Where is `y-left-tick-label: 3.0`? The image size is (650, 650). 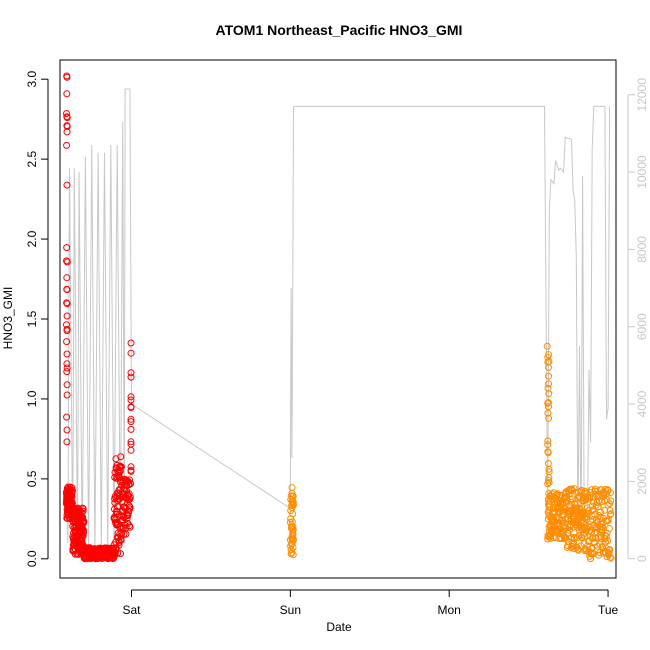
y-left-tick-label: 3.0 is located at coordinates (32, 79).